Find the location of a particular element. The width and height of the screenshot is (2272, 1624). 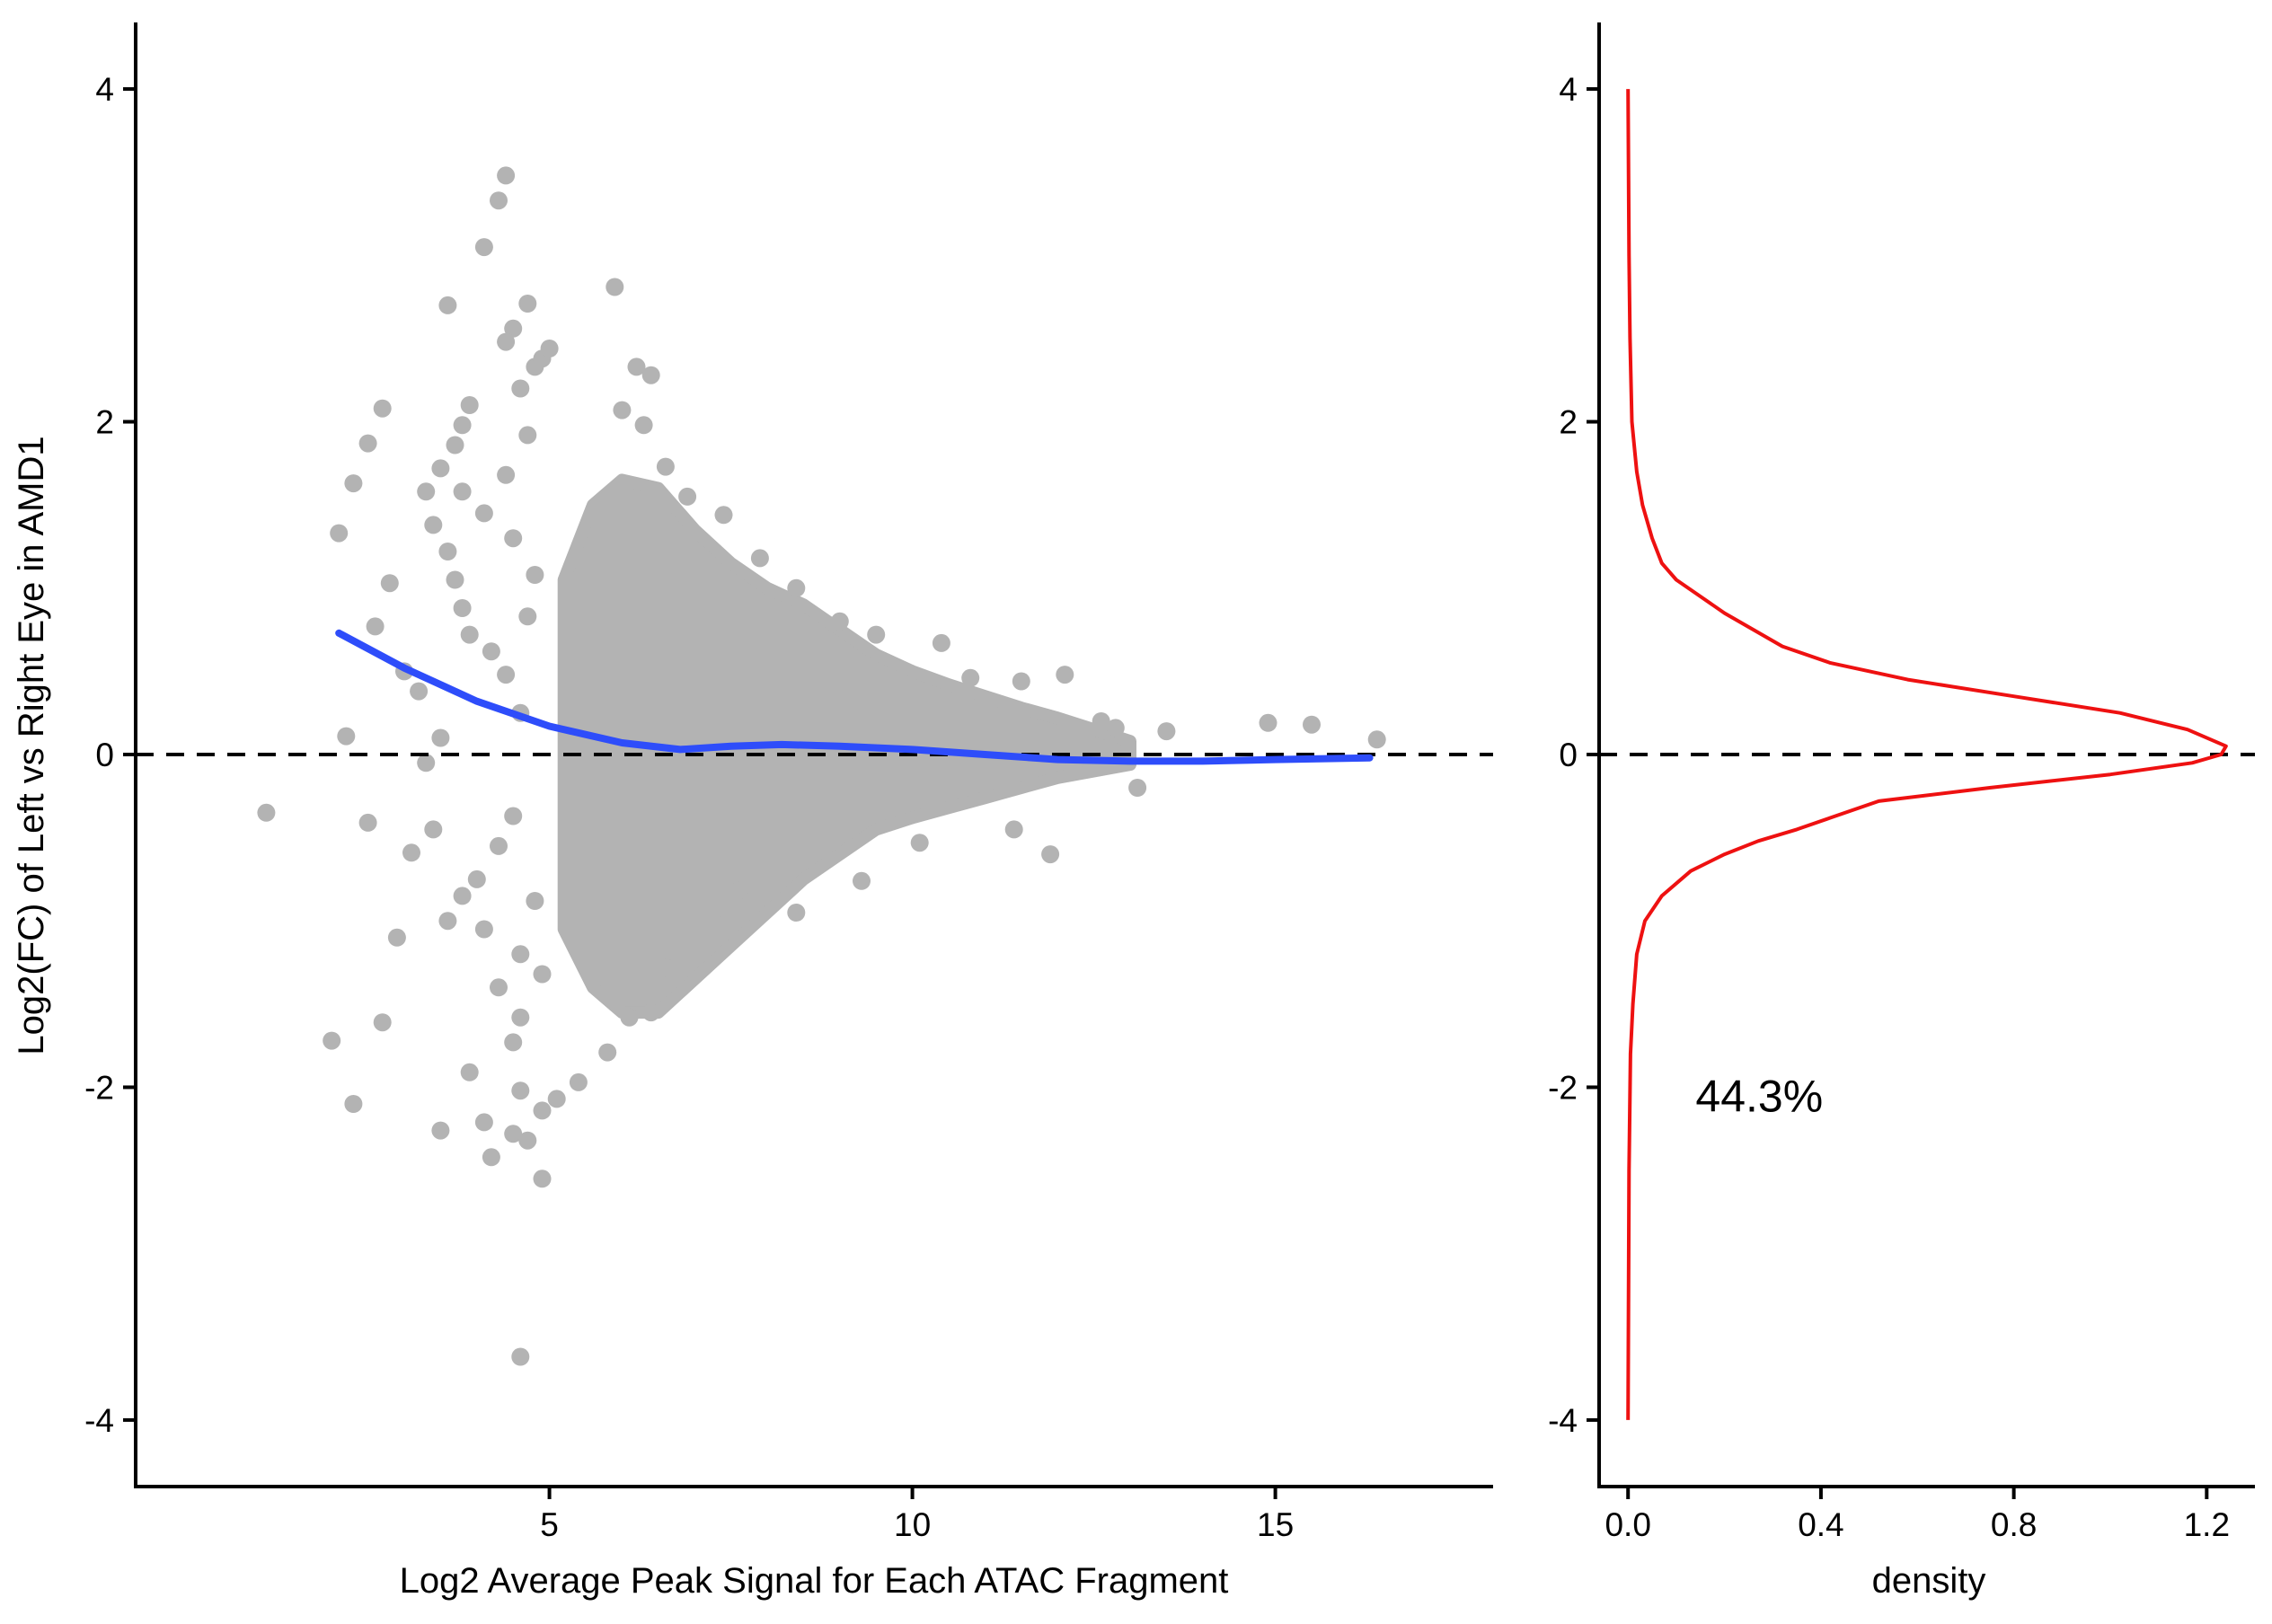

density-y-tick-label: 0 is located at coordinates (1568, 755).